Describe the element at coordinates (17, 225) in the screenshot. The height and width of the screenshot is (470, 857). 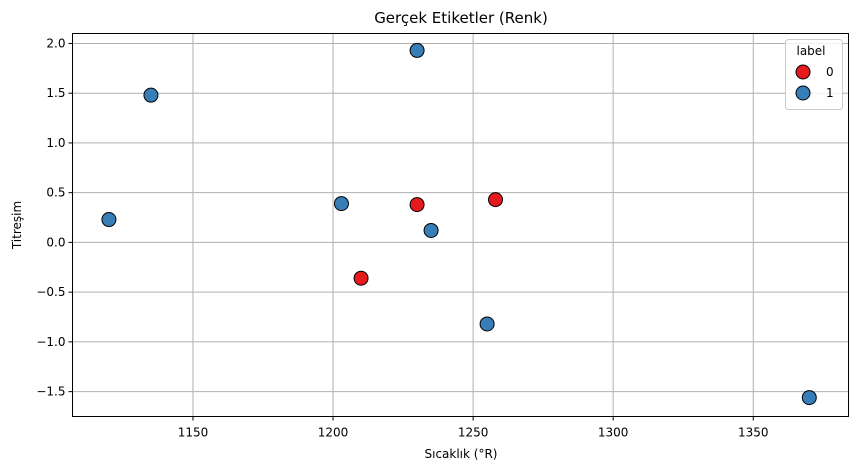
I see `y-axis-label: Titreşim` at that location.